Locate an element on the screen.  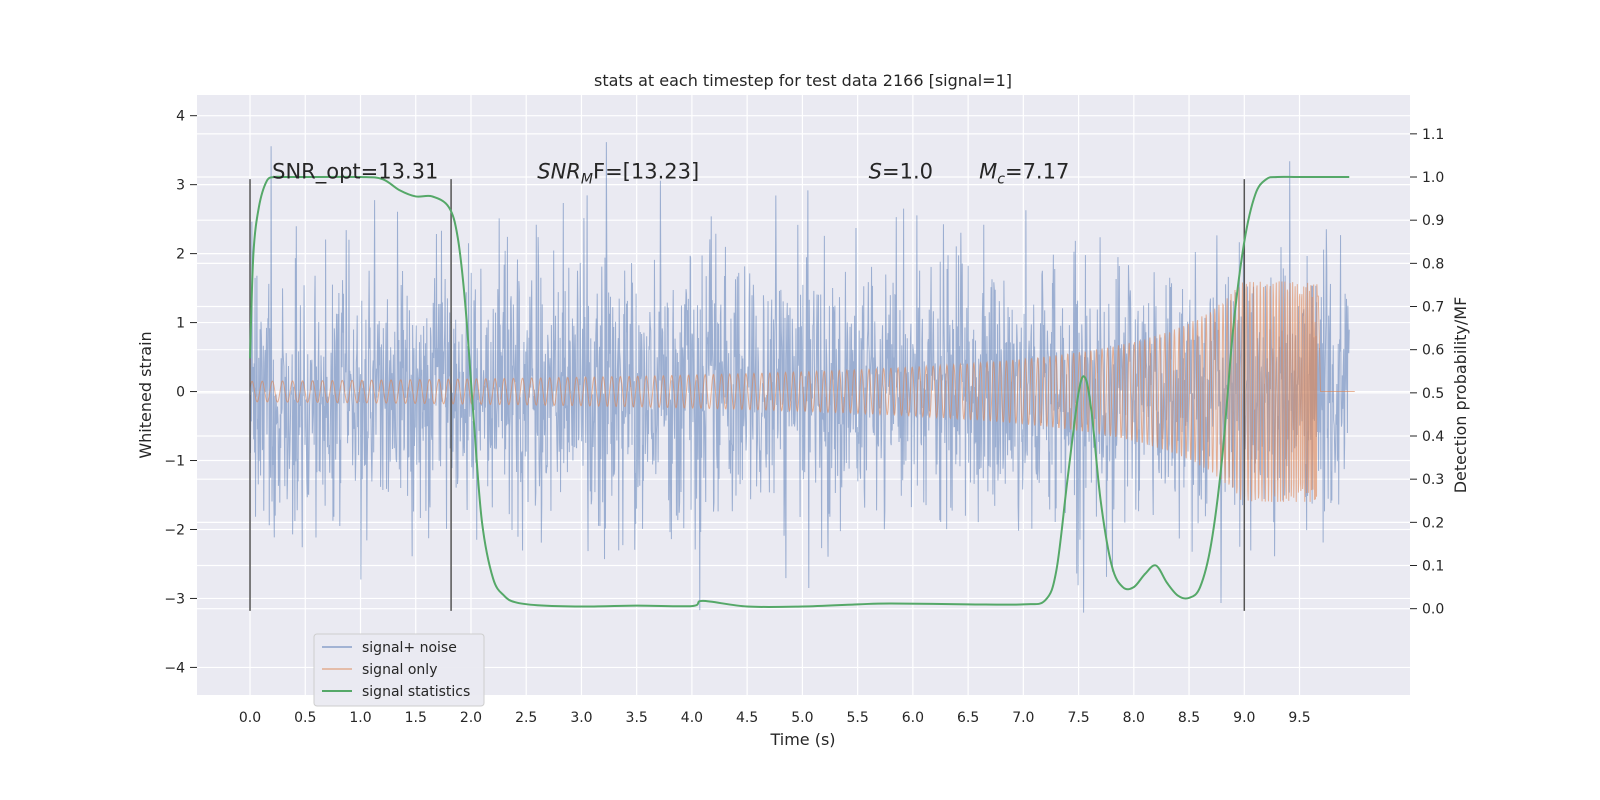
yl-tick-label-2: 2 is located at coordinates (180, 255).